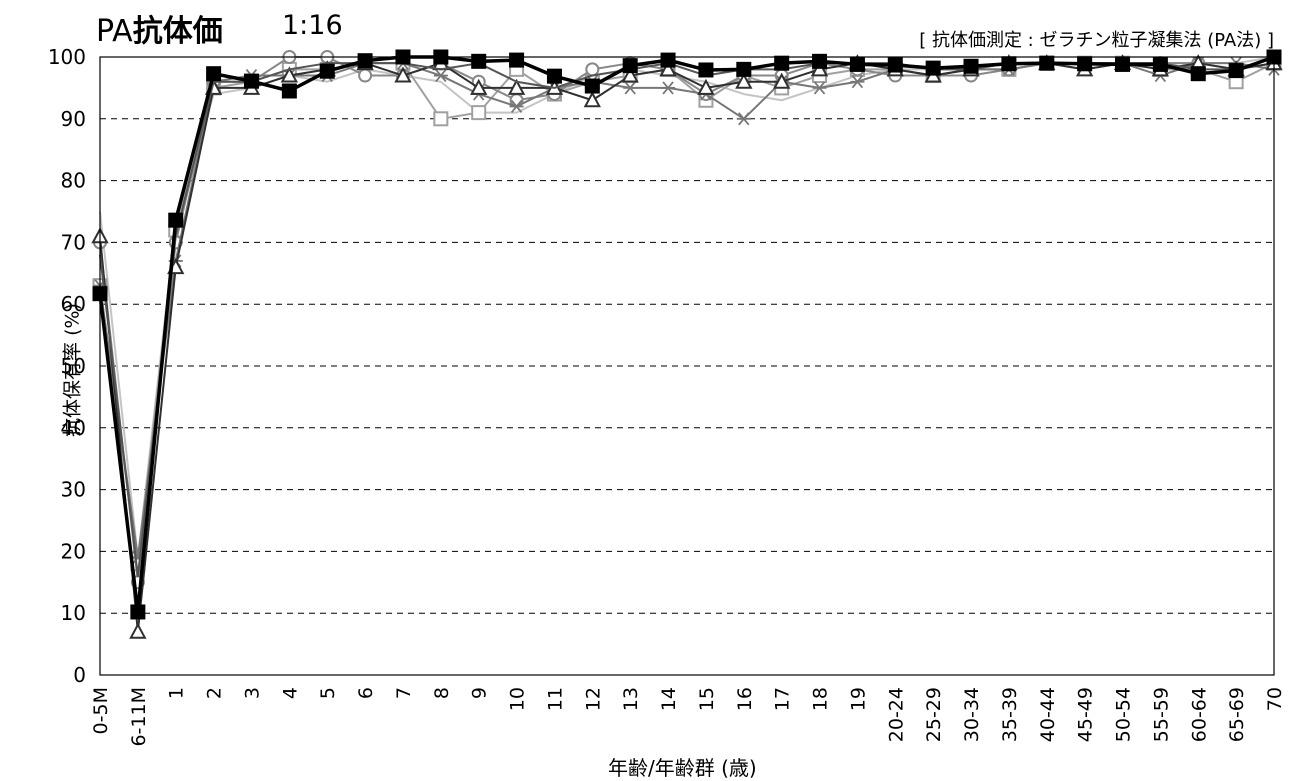  Describe the element at coordinates (1096, 40) in the screenshot. I see `method-note: [ 抗体価測定 : ゼラチン粒子凝集法 (PA法) ]` at that location.